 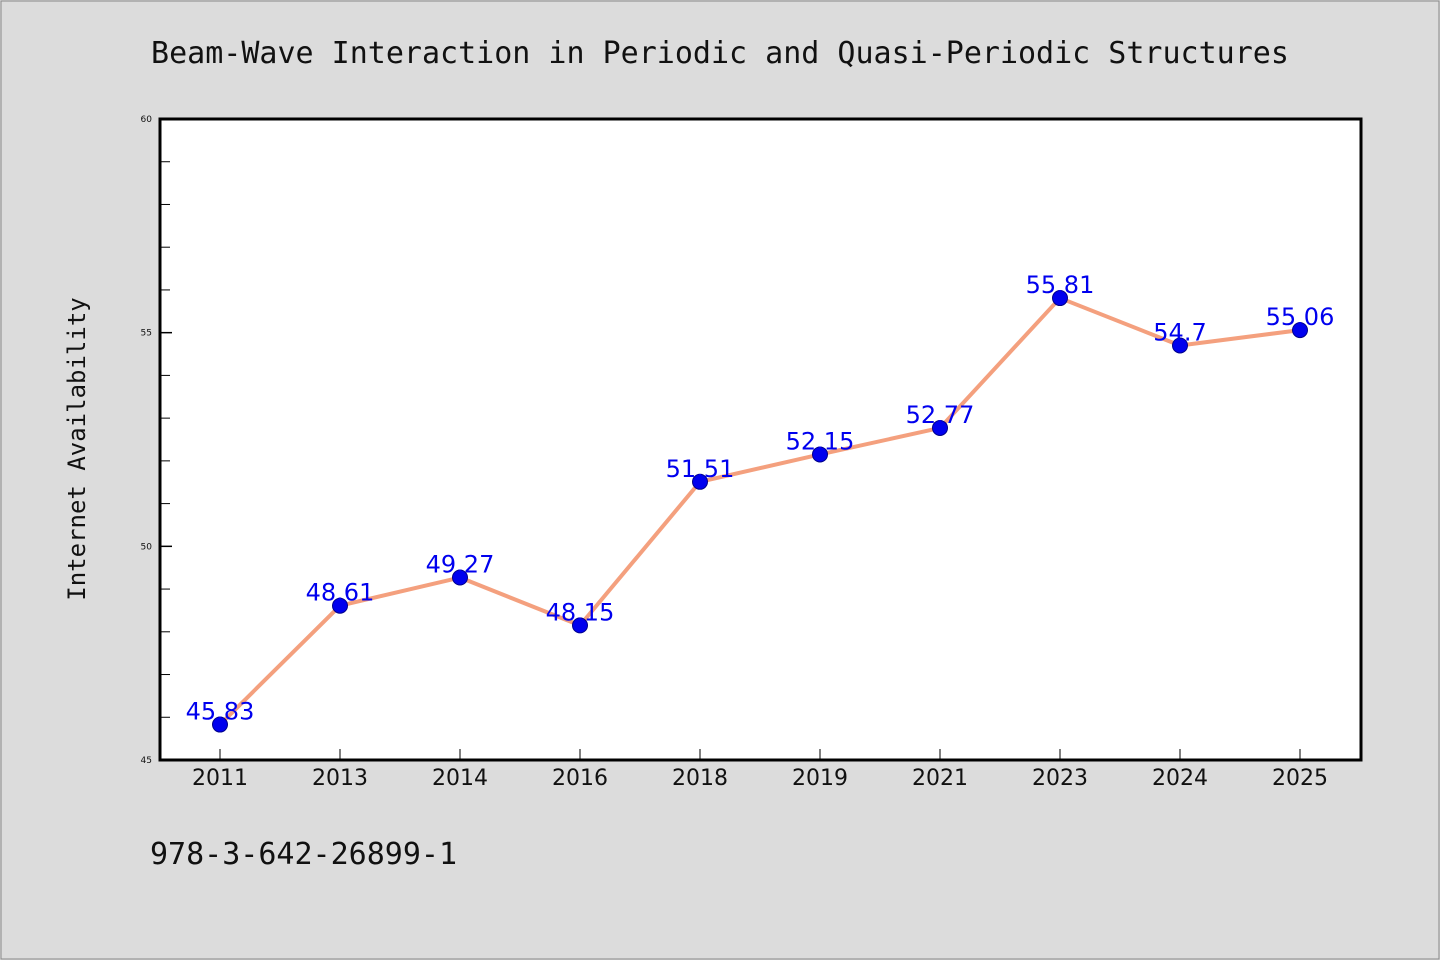 What do you see at coordinates (146, 334) in the screenshot?
I see `y-tick-label: 55` at bounding box center [146, 334].